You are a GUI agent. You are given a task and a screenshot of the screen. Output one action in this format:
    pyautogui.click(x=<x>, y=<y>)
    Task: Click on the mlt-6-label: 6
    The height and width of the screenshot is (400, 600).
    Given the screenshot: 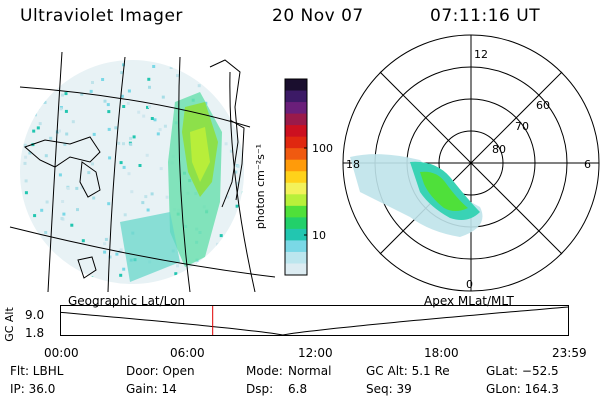 What is the action you would take?
    pyautogui.click(x=587, y=164)
    